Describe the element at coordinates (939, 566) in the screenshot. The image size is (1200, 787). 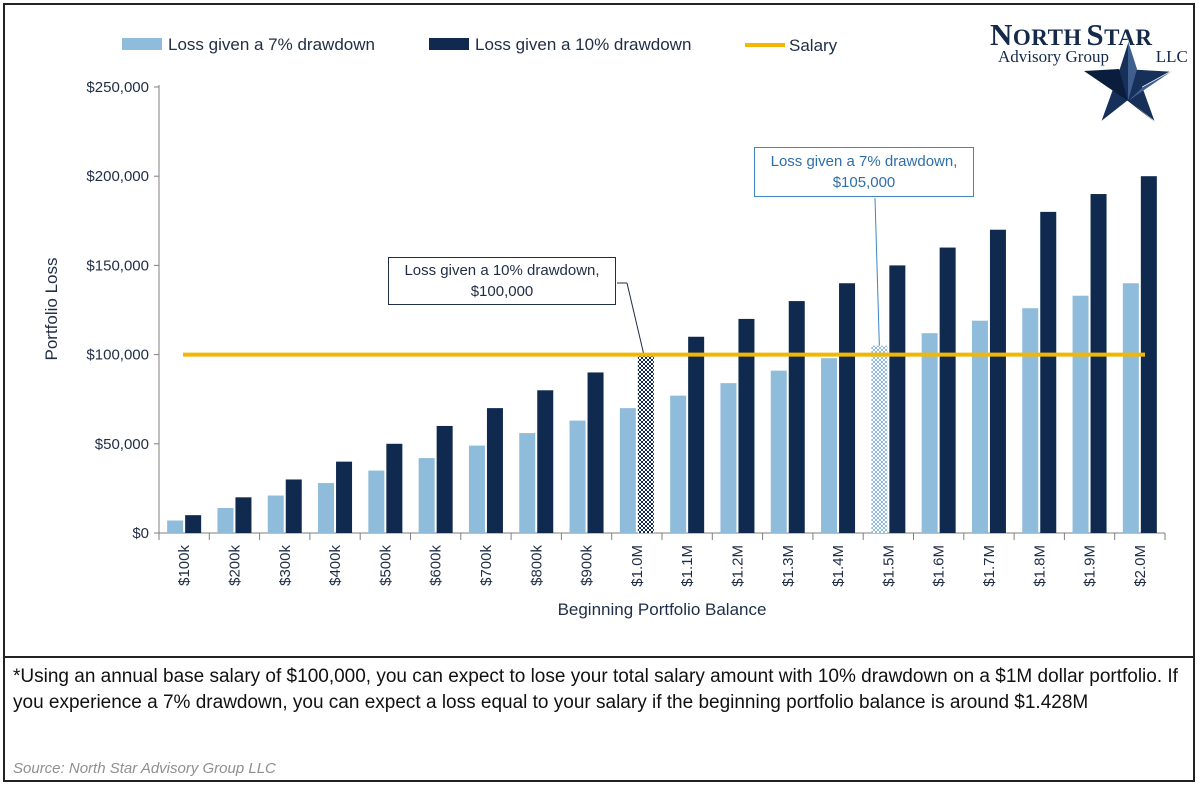
I see `x-tick-label: $1.6M` at that location.